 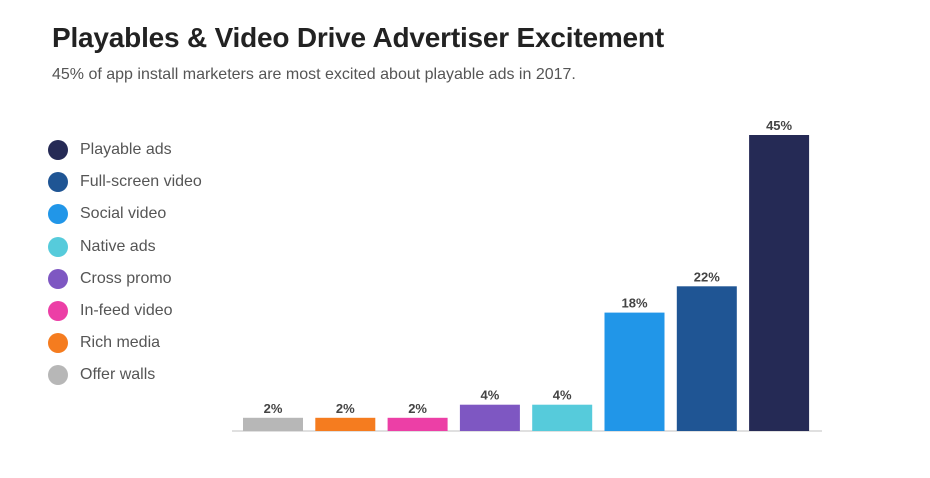 I want to click on legend-label: In-feed video, so click(x=126, y=311).